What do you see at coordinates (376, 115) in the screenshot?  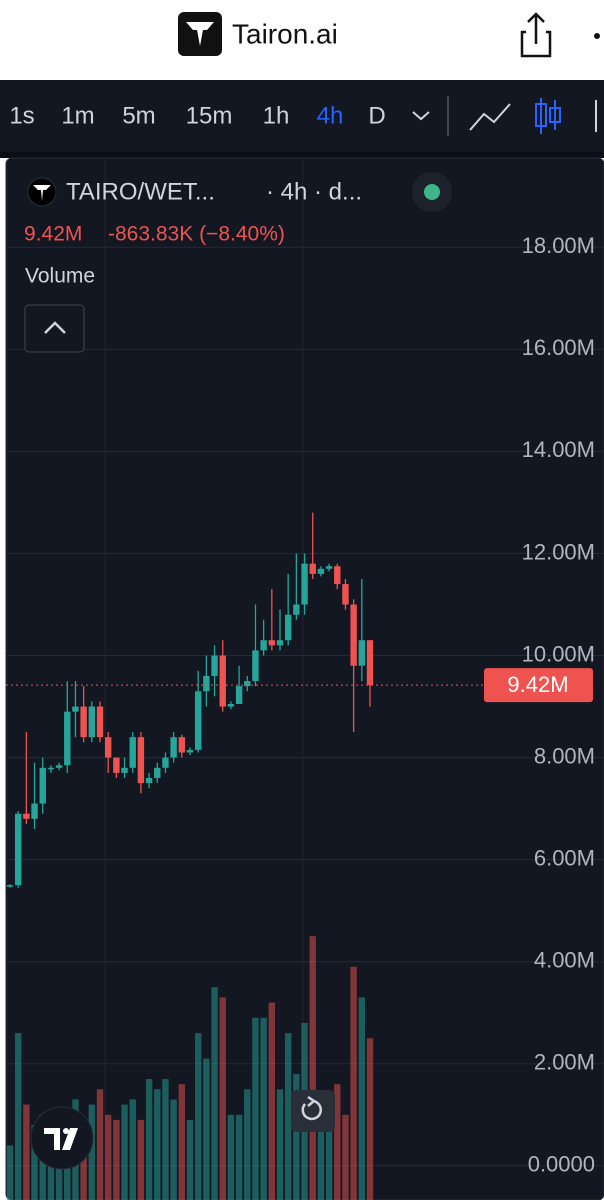 I see `interval-button: D` at bounding box center [376, 115].